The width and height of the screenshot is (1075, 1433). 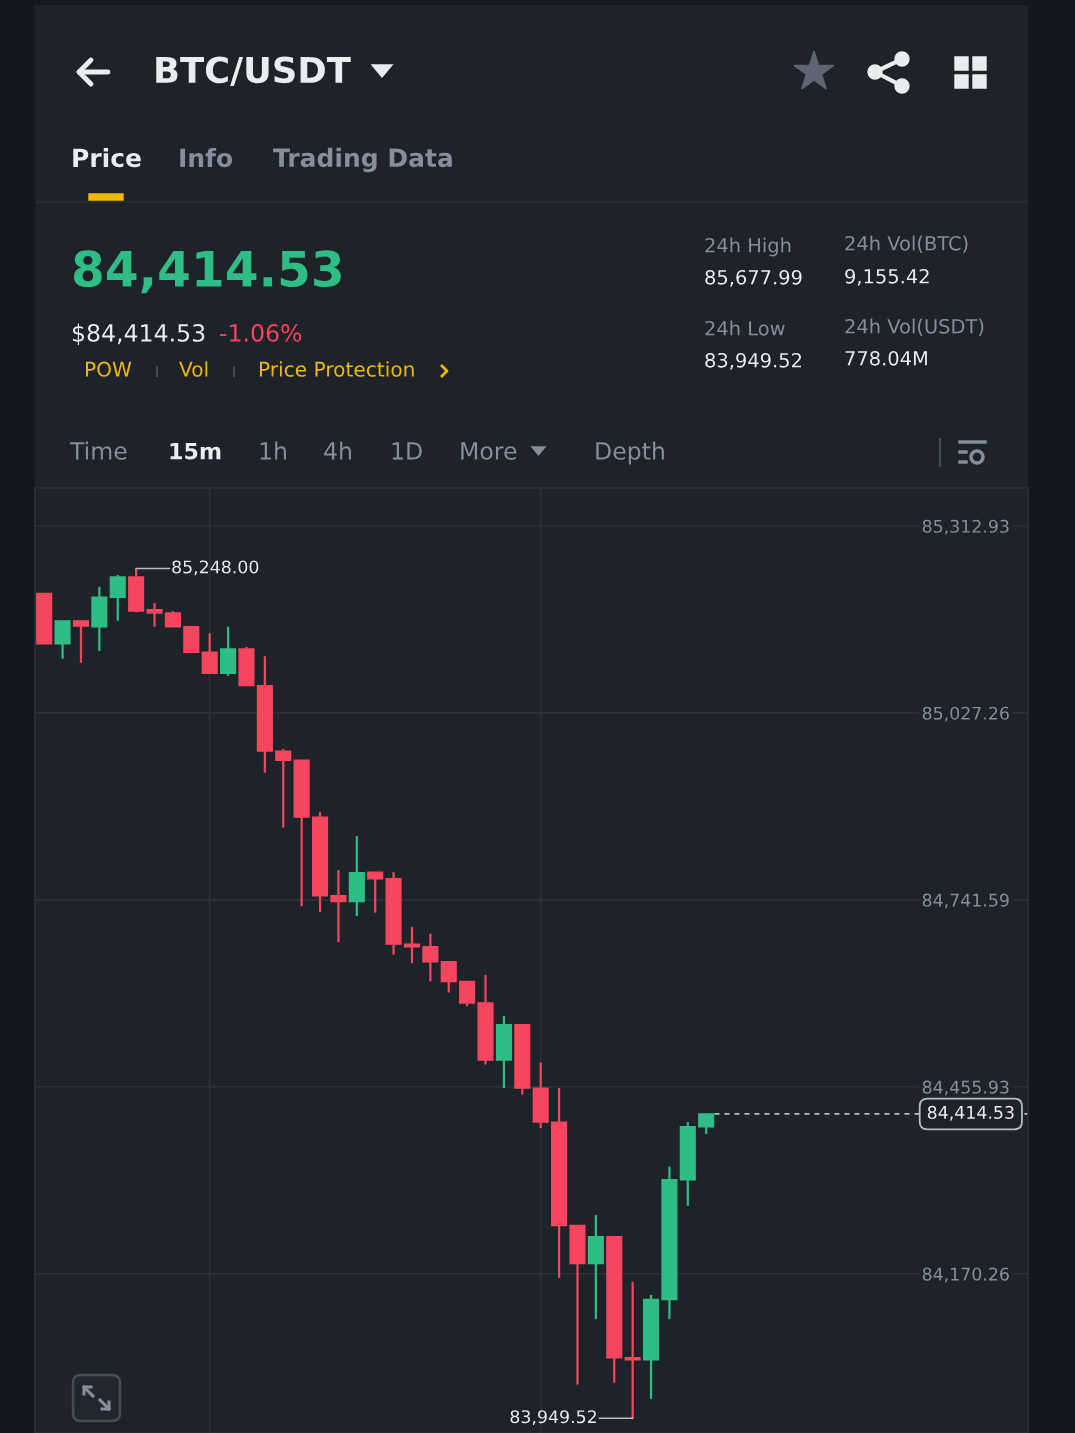 I want to click on text: Price, so click(x=107, y=157).